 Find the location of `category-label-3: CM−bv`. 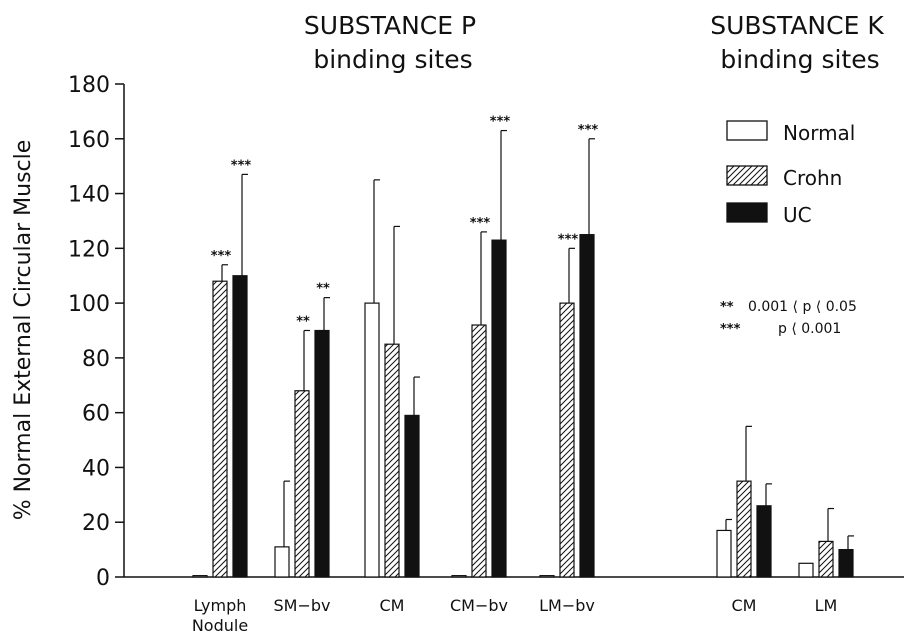

category-label-3: CM−bv is located at coordinates (479, 605).